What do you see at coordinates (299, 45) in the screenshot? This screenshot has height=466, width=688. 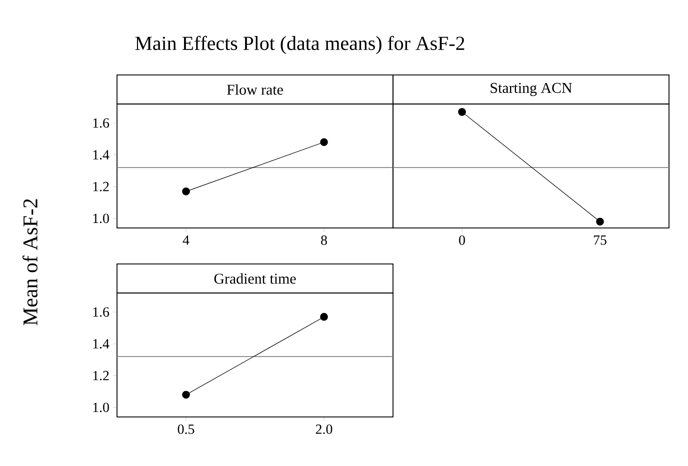 I see `text: Main Effects Plot (data means) for AsF-2` at bounding box center [299, 45].